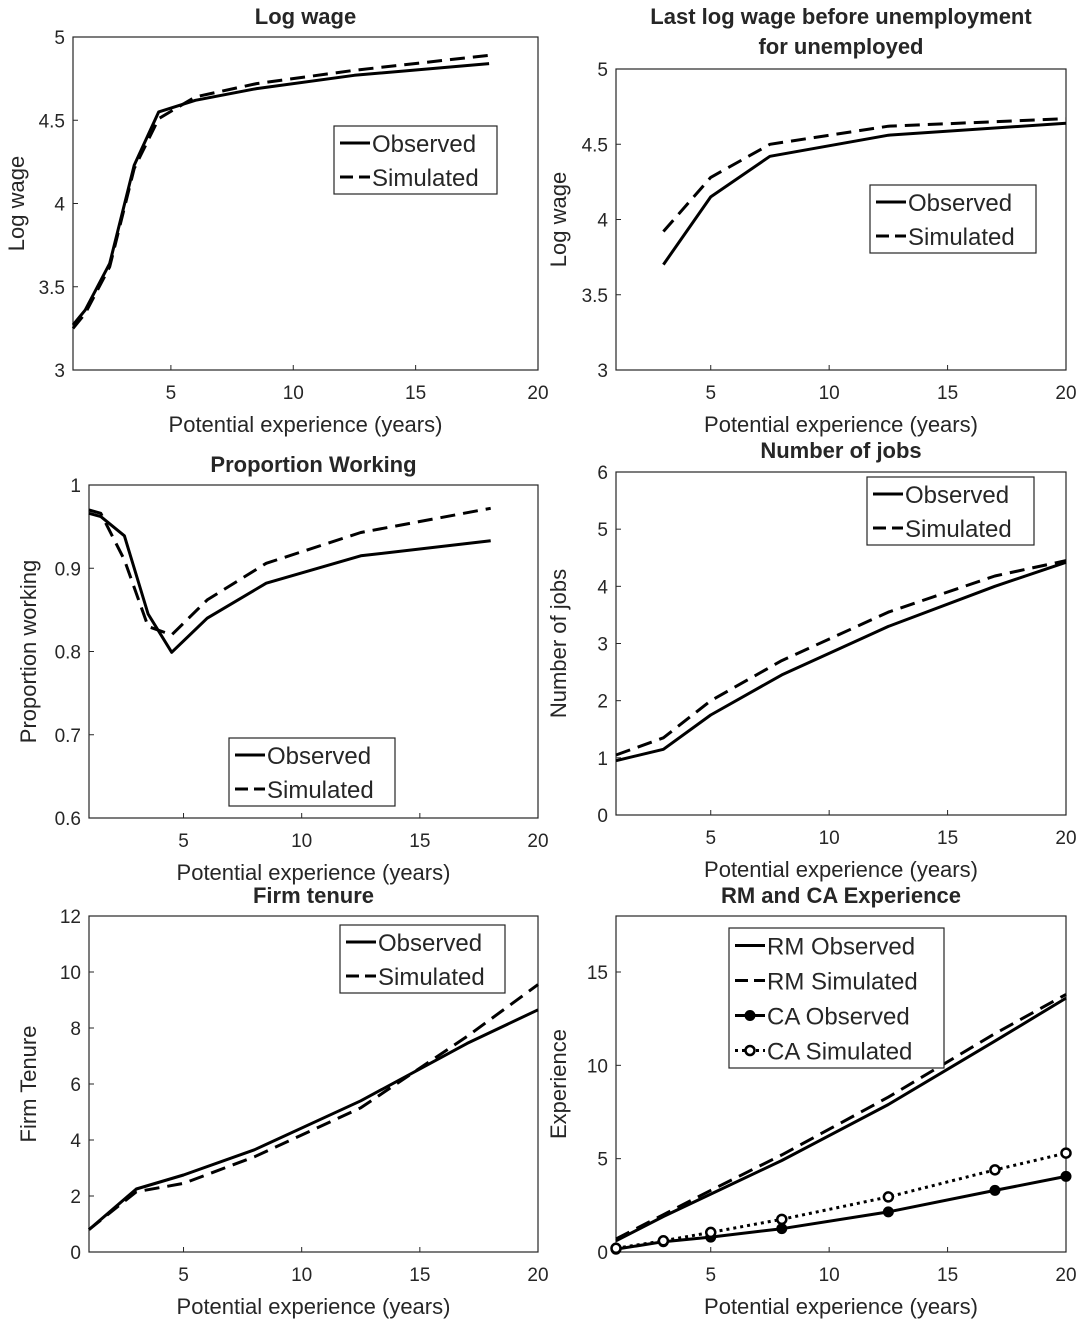  Describe the element at coordinates (838, 1017) in the screenshot. I see `legend-label: CA Observed` at that location.